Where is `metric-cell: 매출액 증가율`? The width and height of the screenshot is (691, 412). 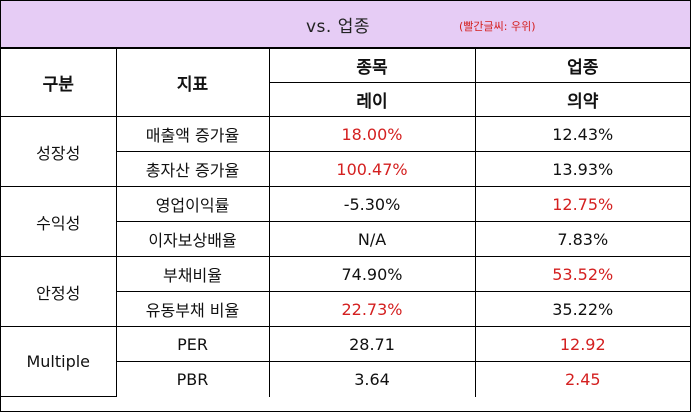 metric-cell: 매출액 증가율 is located at coordinates (192, 134).